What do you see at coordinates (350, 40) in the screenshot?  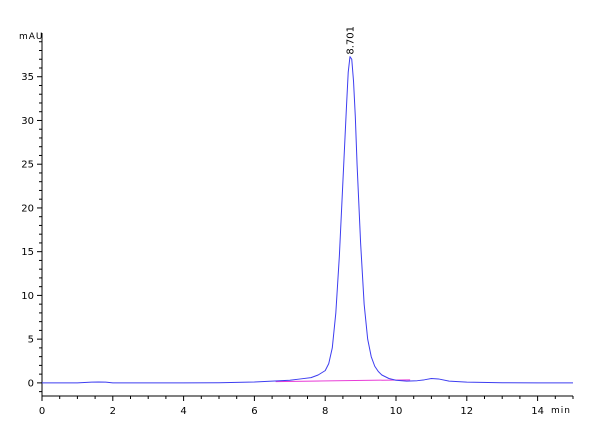 I see `peak-retention-label: 8.701` at bounding box center [350, 40].